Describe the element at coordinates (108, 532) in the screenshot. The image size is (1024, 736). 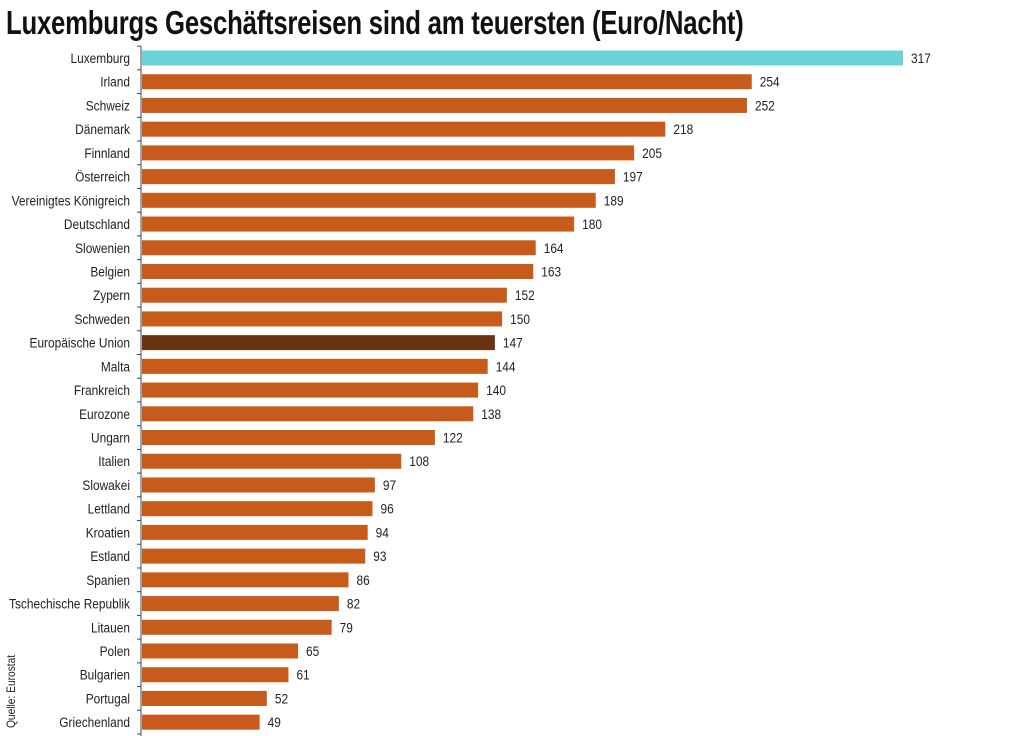
I see `category-label: Kroatien` at that location.